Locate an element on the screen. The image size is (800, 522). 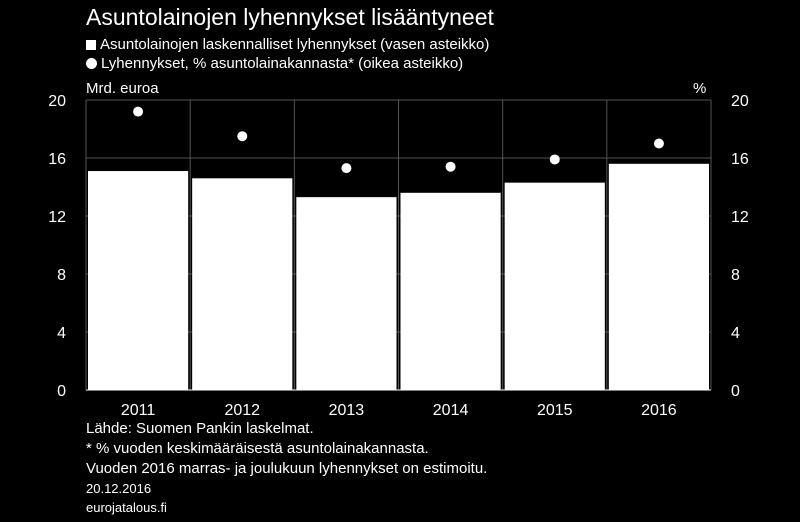
circle-marker-icon is located at coordinates (91, 63).